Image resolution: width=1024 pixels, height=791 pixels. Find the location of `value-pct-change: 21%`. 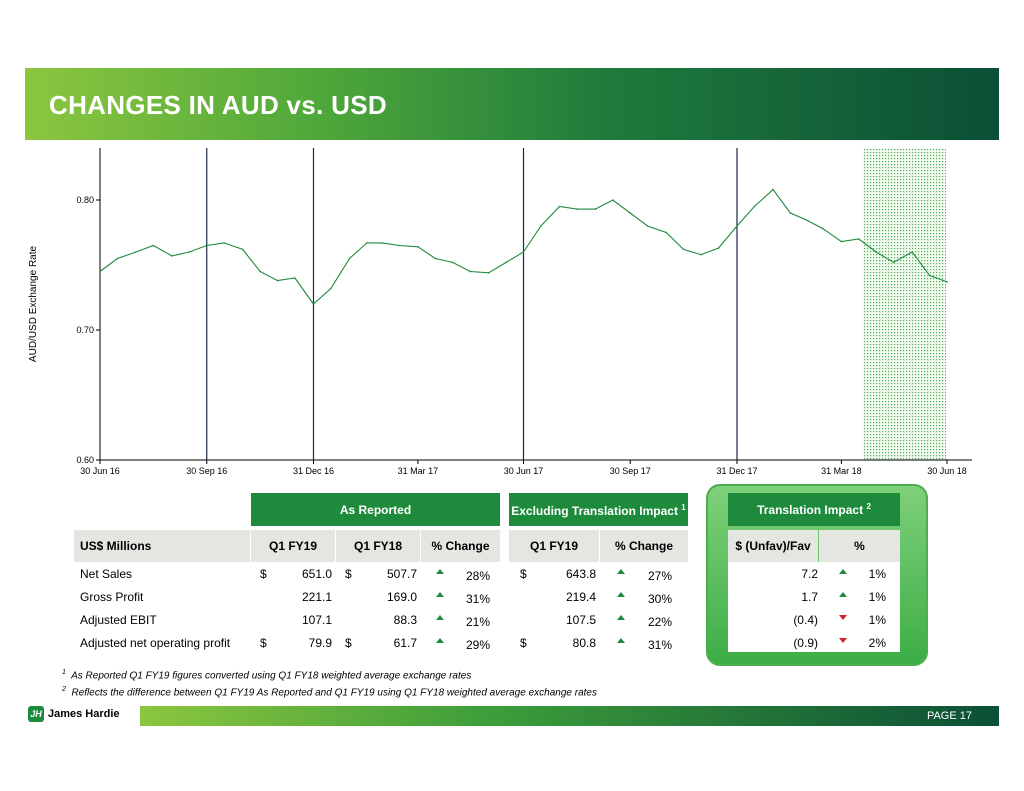

value-pct-change: 21% is located at coordinates (477, 622).